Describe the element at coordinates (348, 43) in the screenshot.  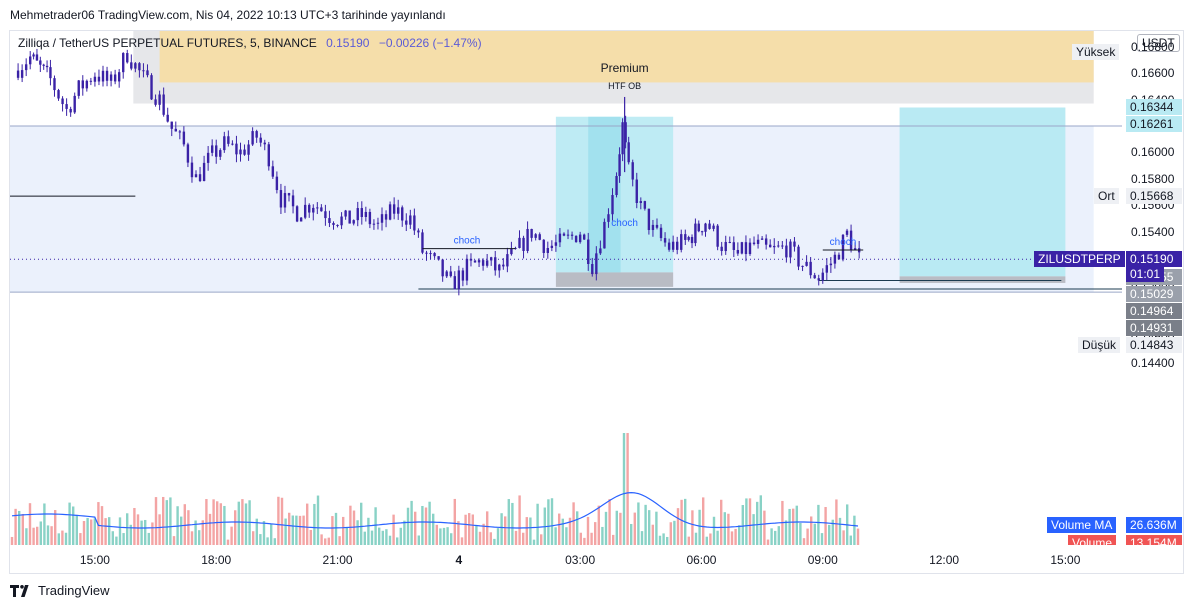
I see `legend-price: 0.15190` at that location.